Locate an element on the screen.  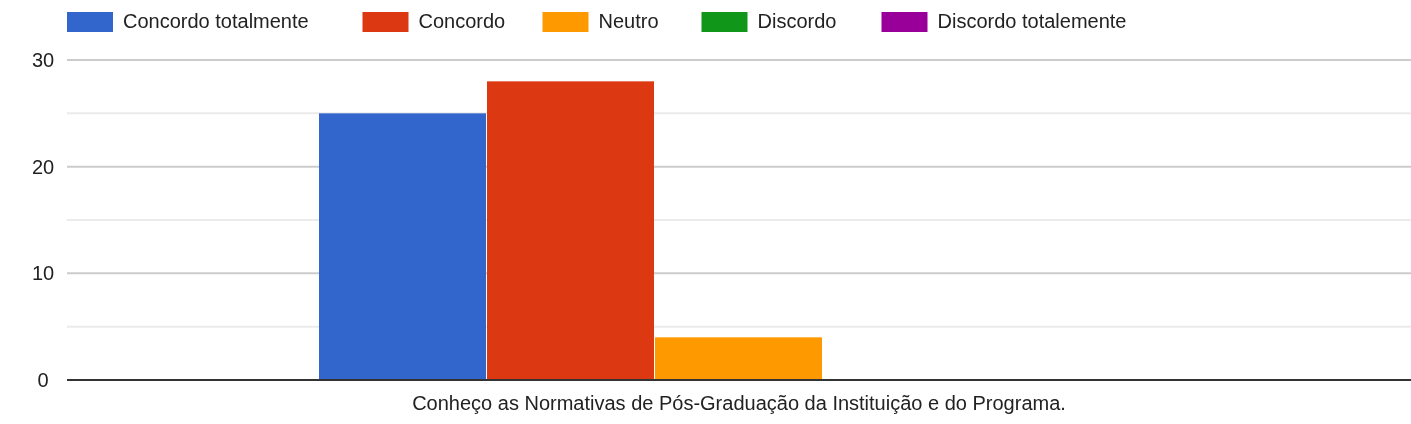
y-tick-label: 30 is located at coordinates (43, 60).